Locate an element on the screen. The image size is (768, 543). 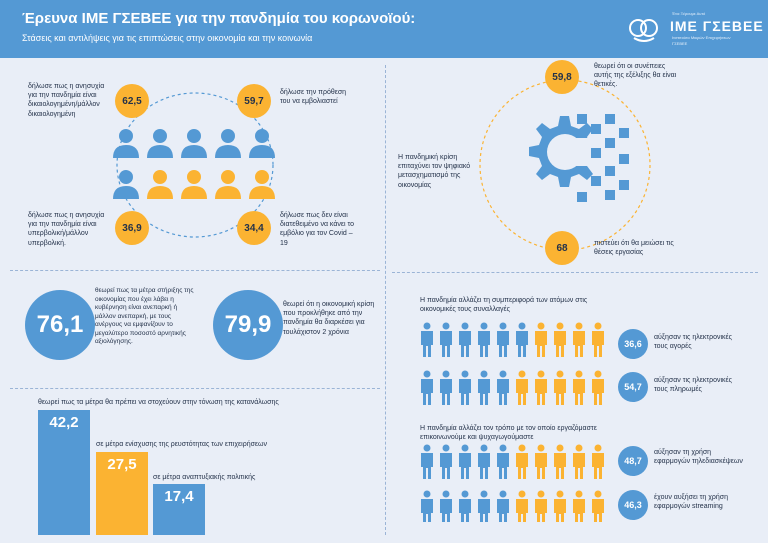
bar-2: 27,5 is located at coordinates (122, 493).